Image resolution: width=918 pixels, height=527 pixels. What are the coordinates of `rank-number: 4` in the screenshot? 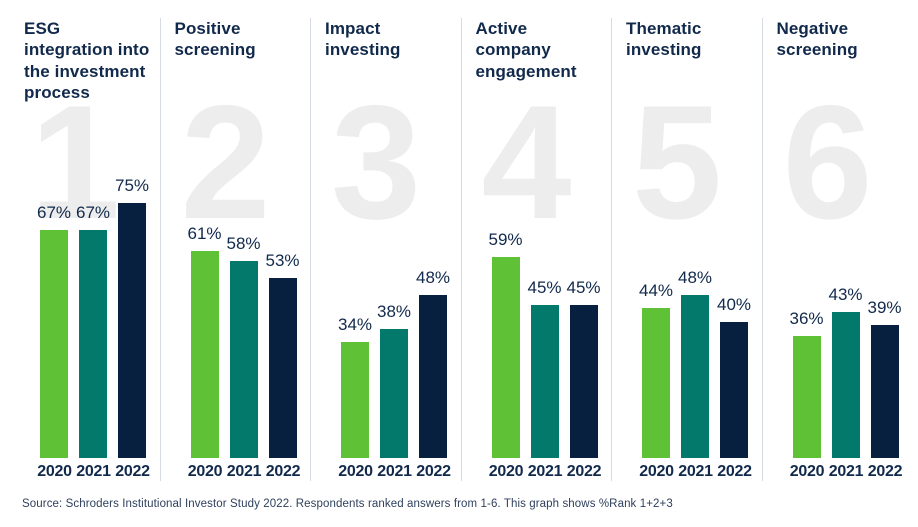 It's located at (526, 162).